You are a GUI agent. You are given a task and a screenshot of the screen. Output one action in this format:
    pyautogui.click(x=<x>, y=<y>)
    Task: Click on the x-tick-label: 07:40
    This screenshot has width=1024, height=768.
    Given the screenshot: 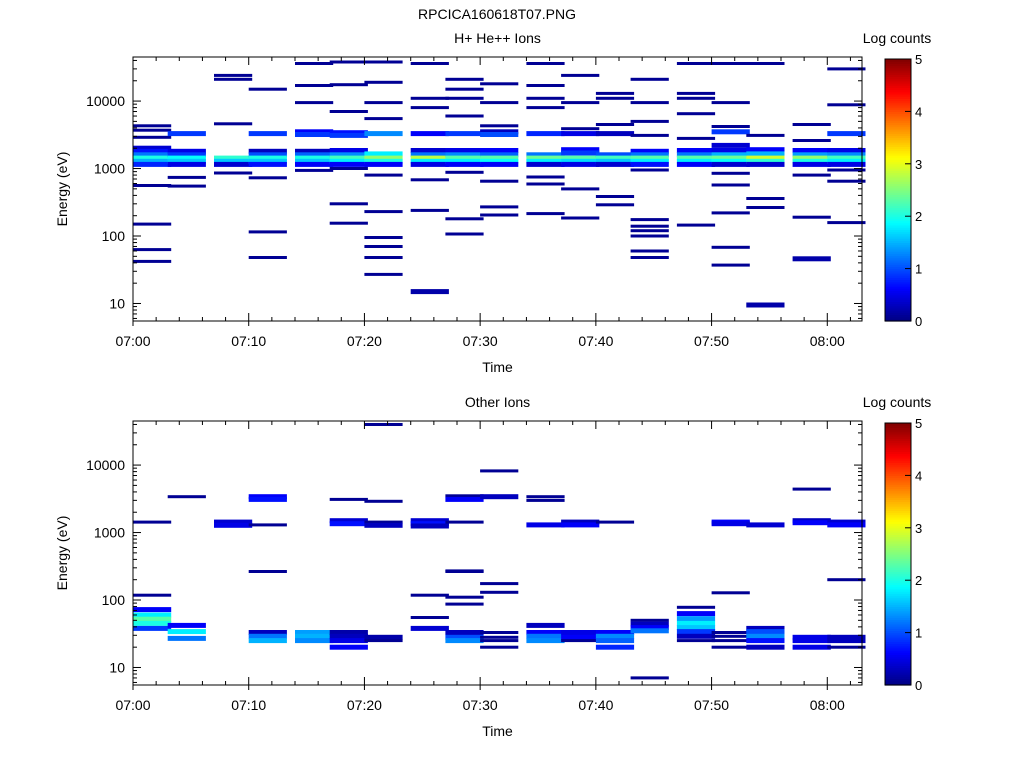 What is the action you would take?
    pyautogui.click(x=595, y=705)
    